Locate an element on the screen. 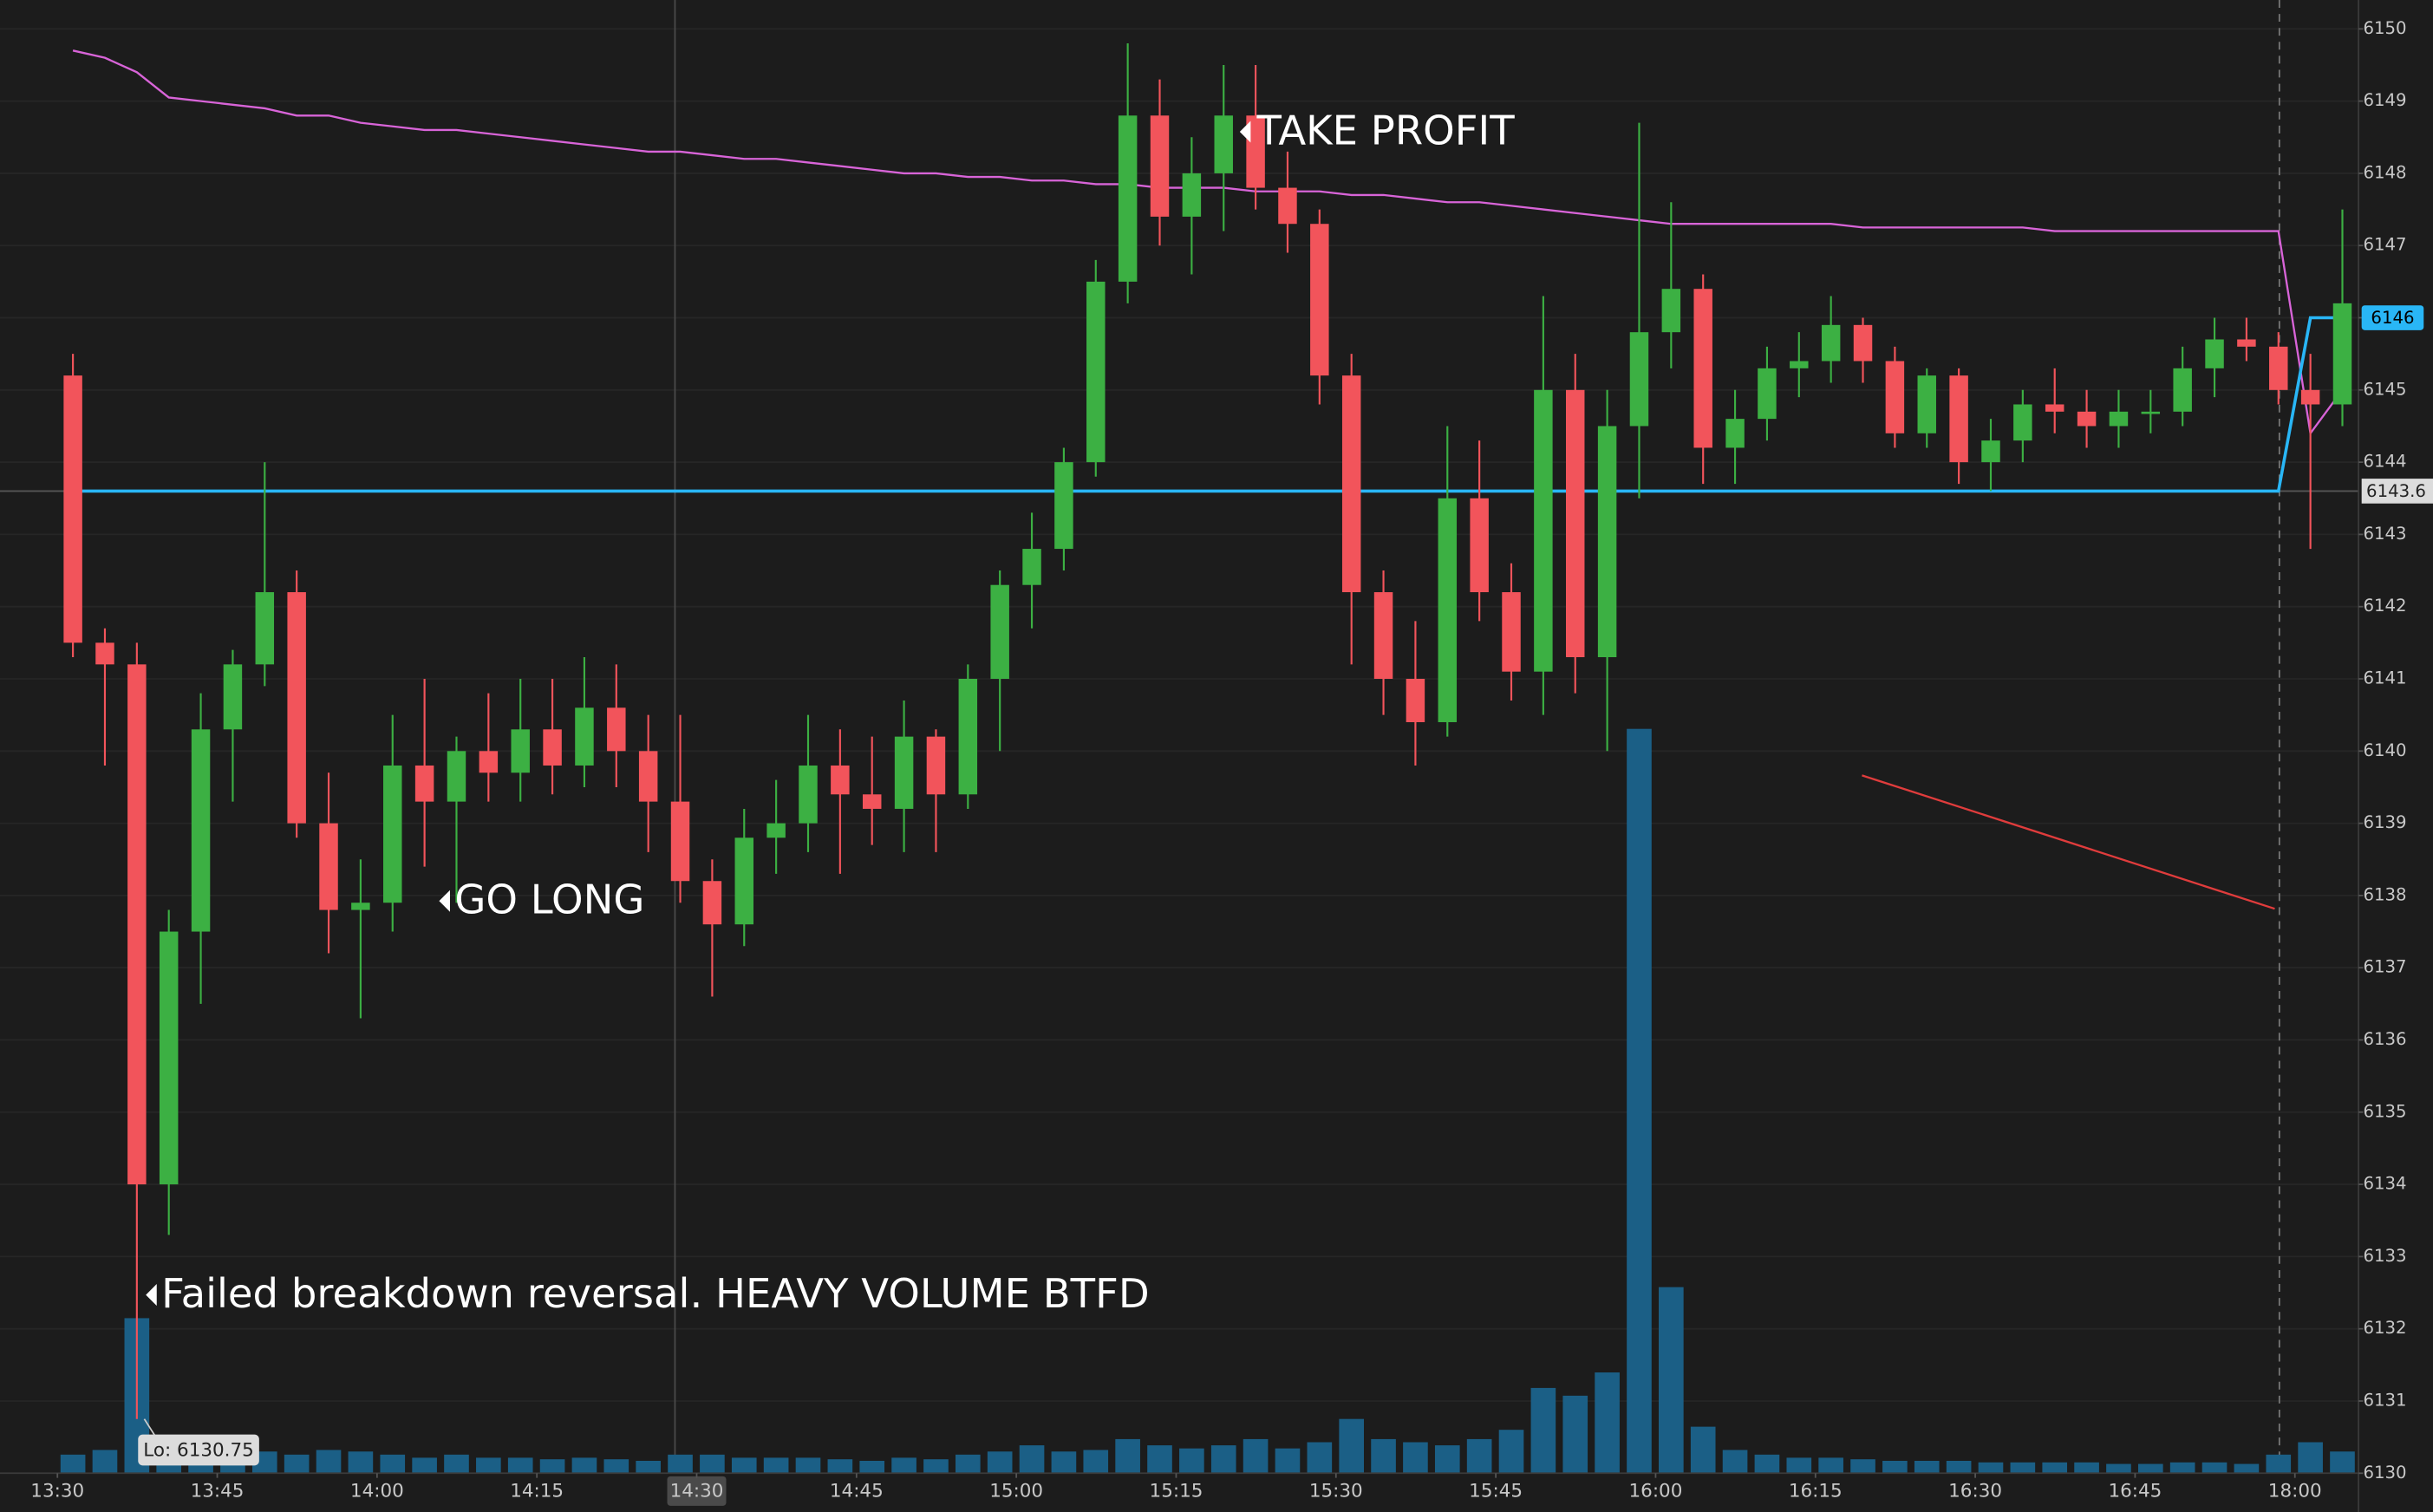 Image resolution: width=2433 pixels, height=1512 pixels. x-tick-label: 16:30 is located at coordinates (1975, 1491).